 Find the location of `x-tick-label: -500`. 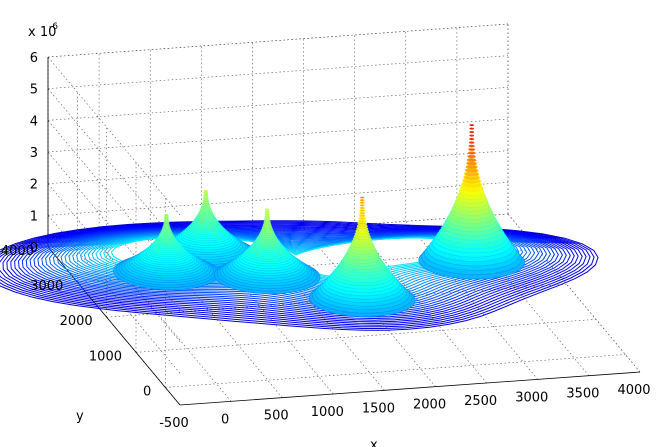

x-tick-label: -500 is located at coordinates (174, 423).